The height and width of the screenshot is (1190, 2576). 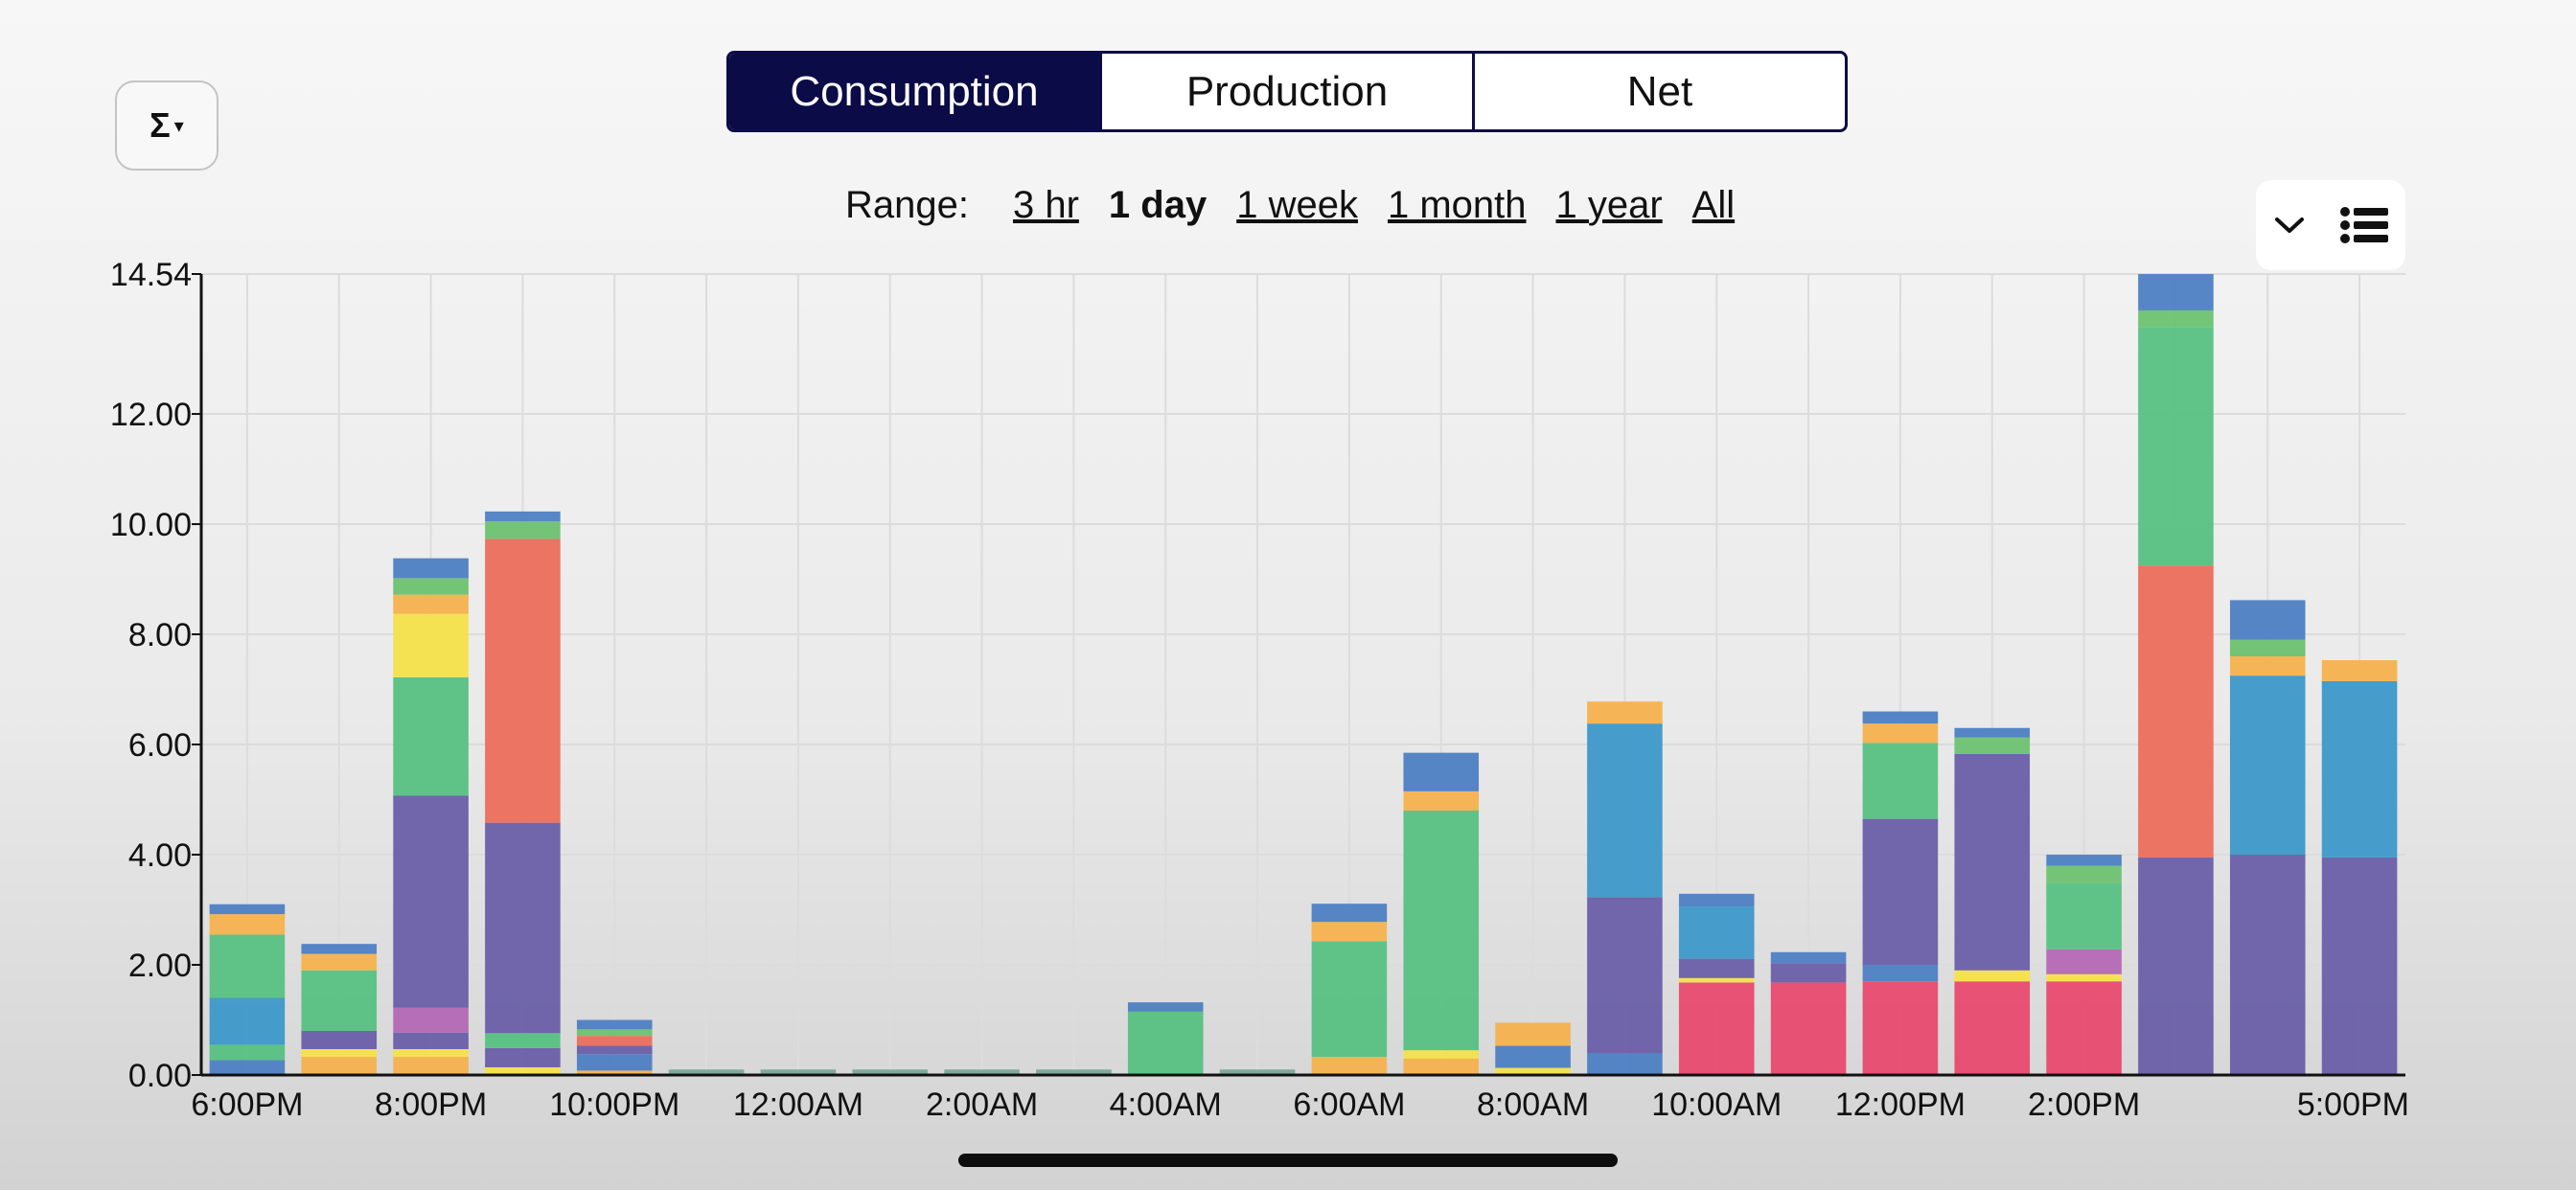 I want to click on range-1day-link: 1 day, so click(x=1158, y=205).